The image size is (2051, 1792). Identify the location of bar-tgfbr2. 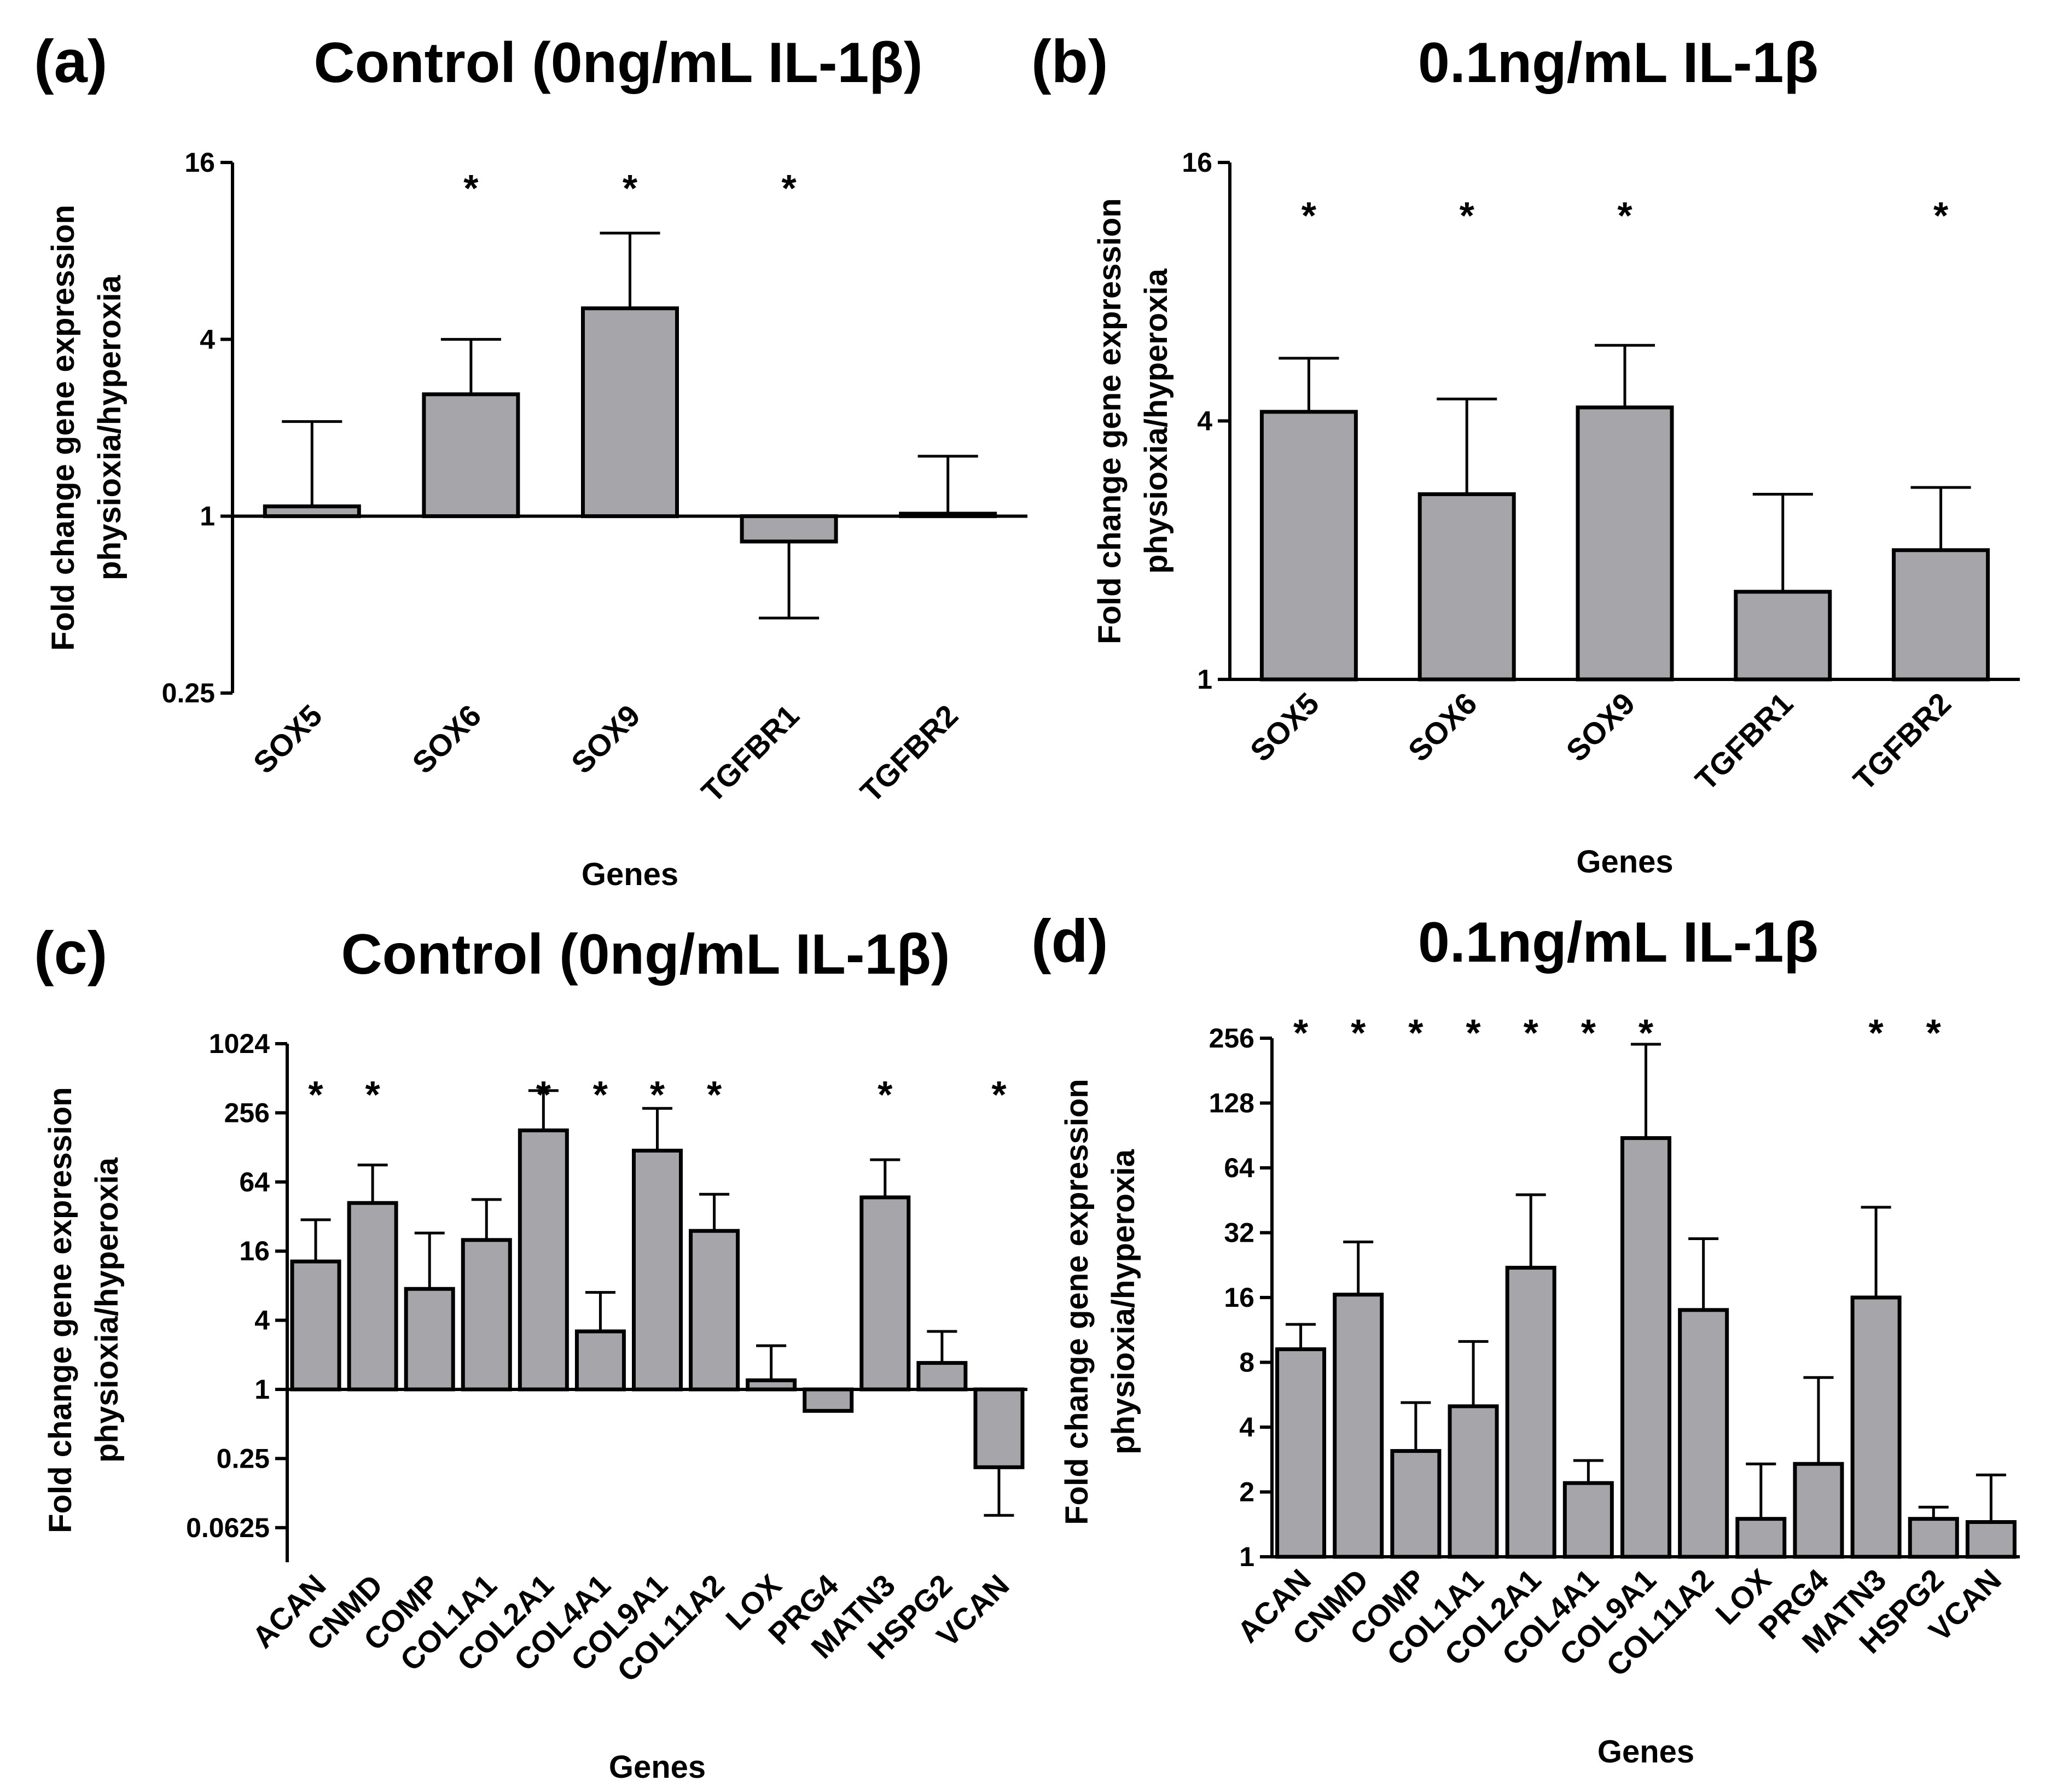
(1941, 615).